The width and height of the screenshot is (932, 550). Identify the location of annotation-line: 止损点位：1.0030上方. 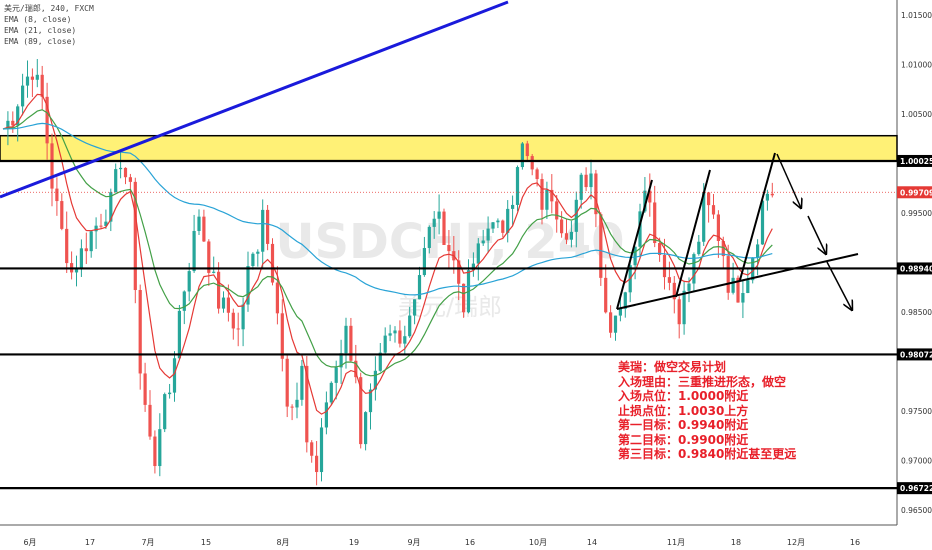
(683, 410).